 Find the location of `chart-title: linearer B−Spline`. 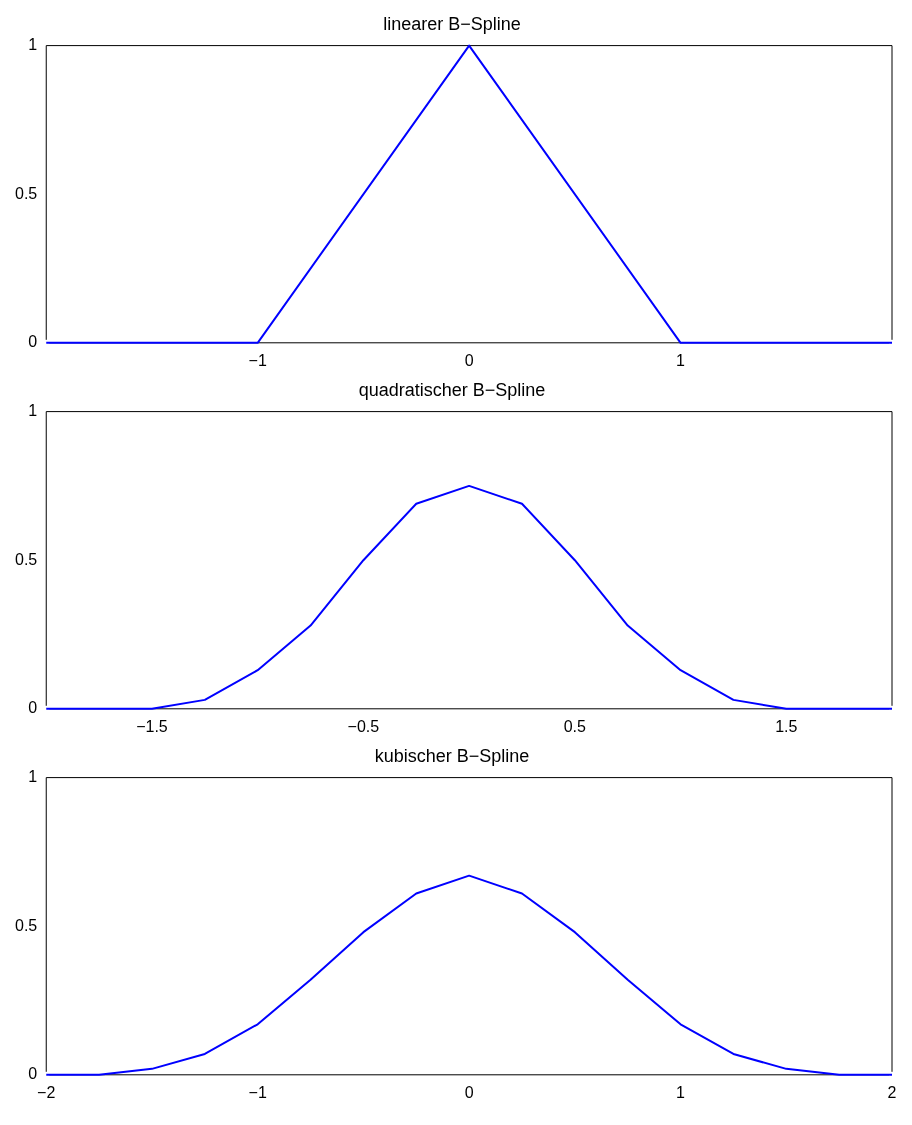

chart-title: linearer B−Spline is located at coordinates (452, 23).